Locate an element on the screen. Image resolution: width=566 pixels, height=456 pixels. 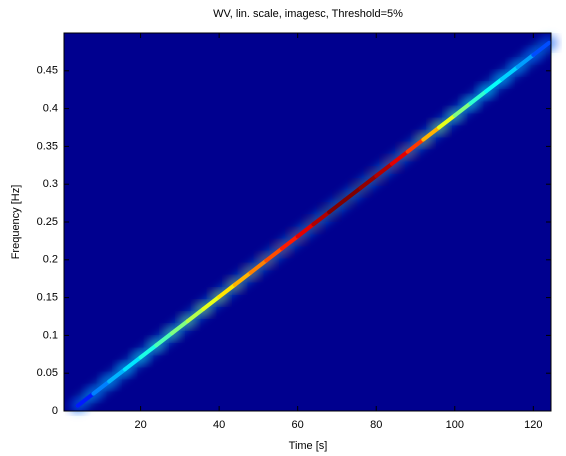
chart-title: WV, lin. scale, imagesc, Threshold=5% is located at coordinates (308, 14).